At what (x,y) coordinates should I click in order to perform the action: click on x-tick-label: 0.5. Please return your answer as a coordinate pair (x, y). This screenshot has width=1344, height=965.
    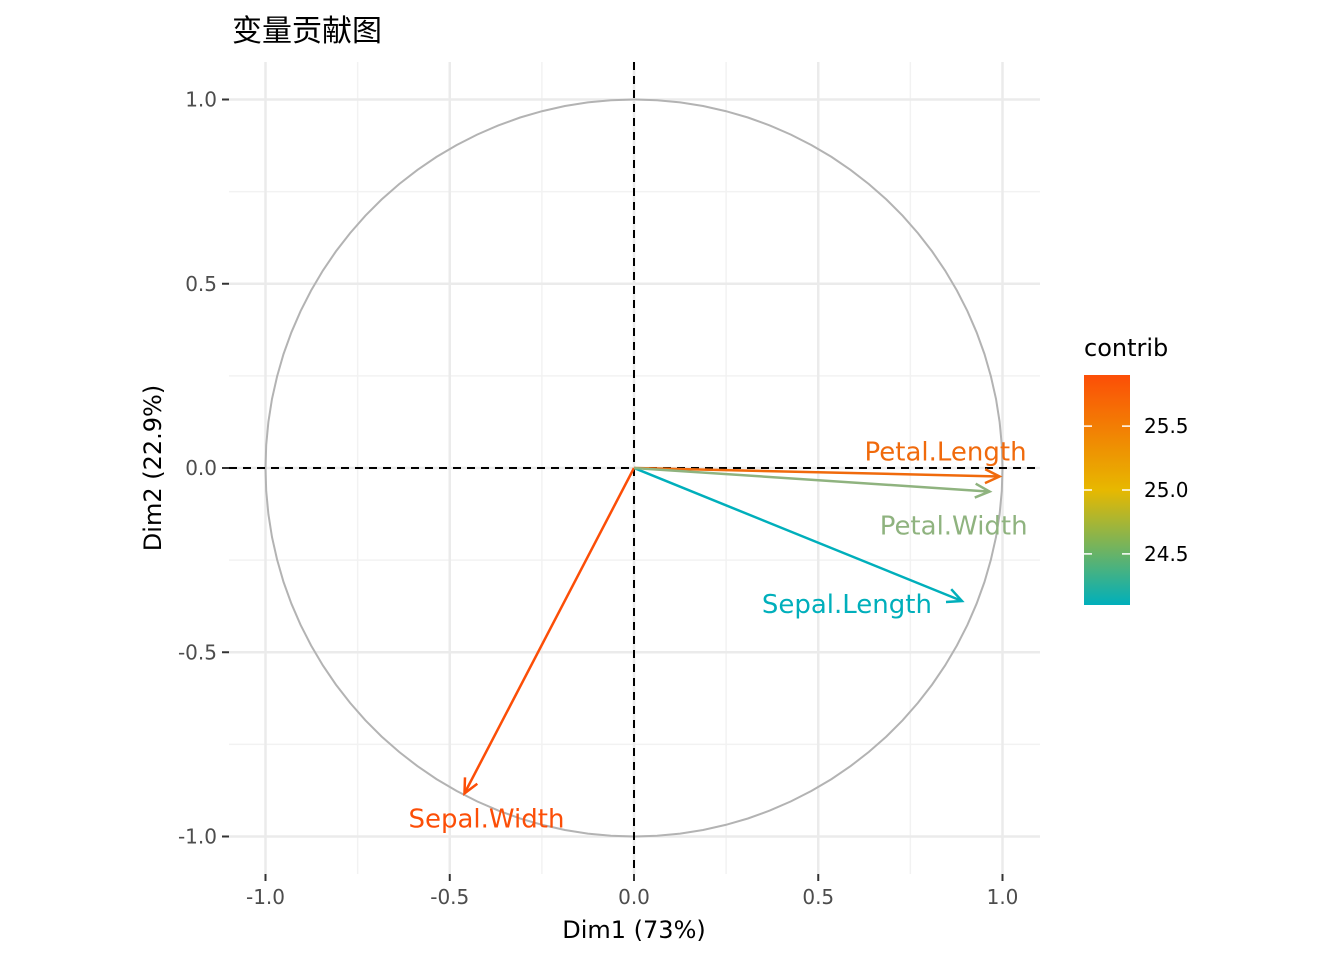
    Looking at the image, I should click on (818, 897).